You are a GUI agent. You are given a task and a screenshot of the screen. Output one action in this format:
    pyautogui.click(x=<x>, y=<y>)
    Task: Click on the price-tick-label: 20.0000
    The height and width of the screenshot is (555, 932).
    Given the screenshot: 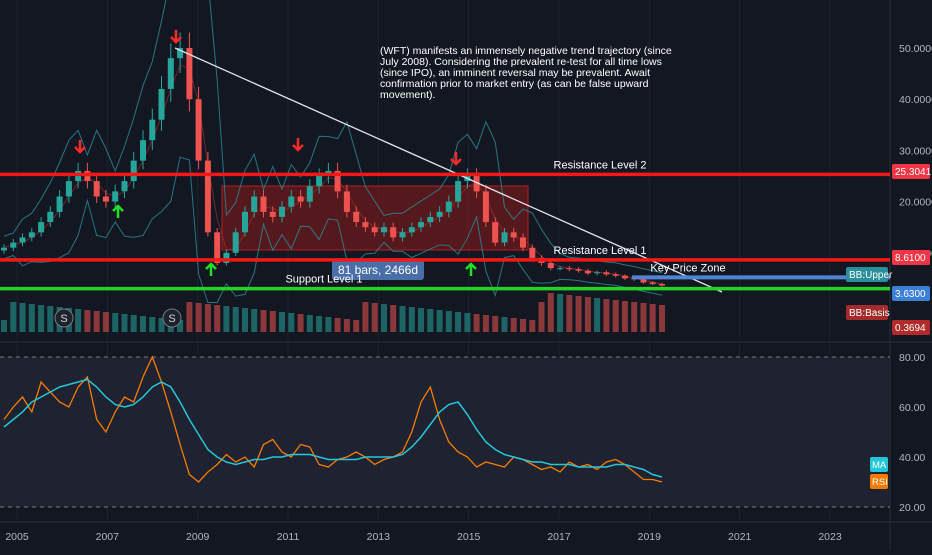 What is the action you would take?
    pyautogui.click(x=915, y=203)
    